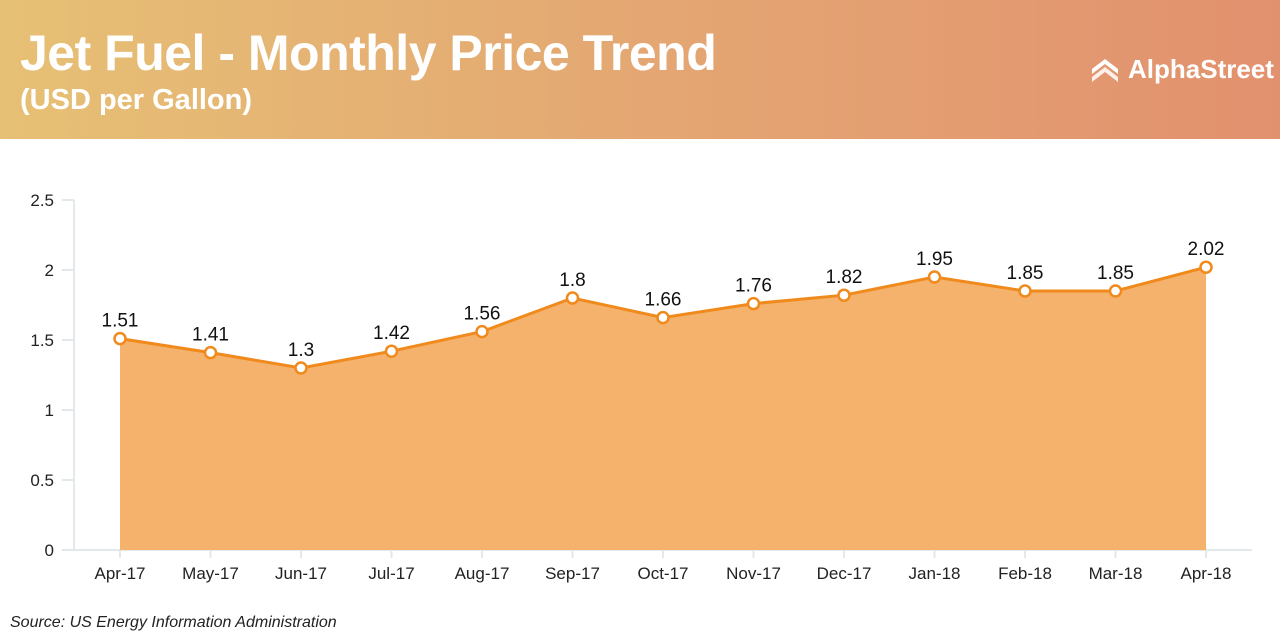  I want to click on logo-text: AlphaStreet, so click(1201, 69).